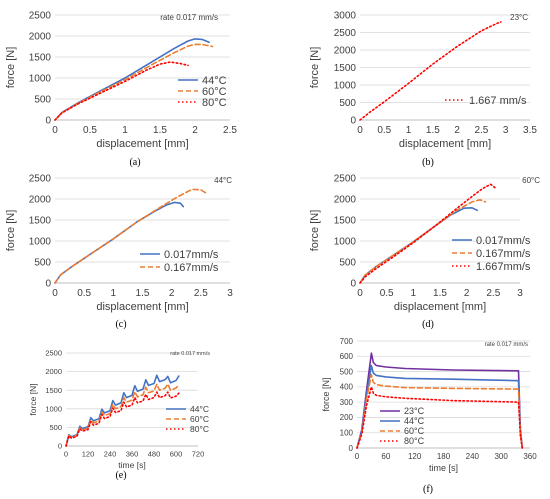 This screenshot has height=499, width=550. What do you see at coordinates (176, 454) in the screenshot?
I see `x-tick-label: 600` at bounding box center [176, 454].